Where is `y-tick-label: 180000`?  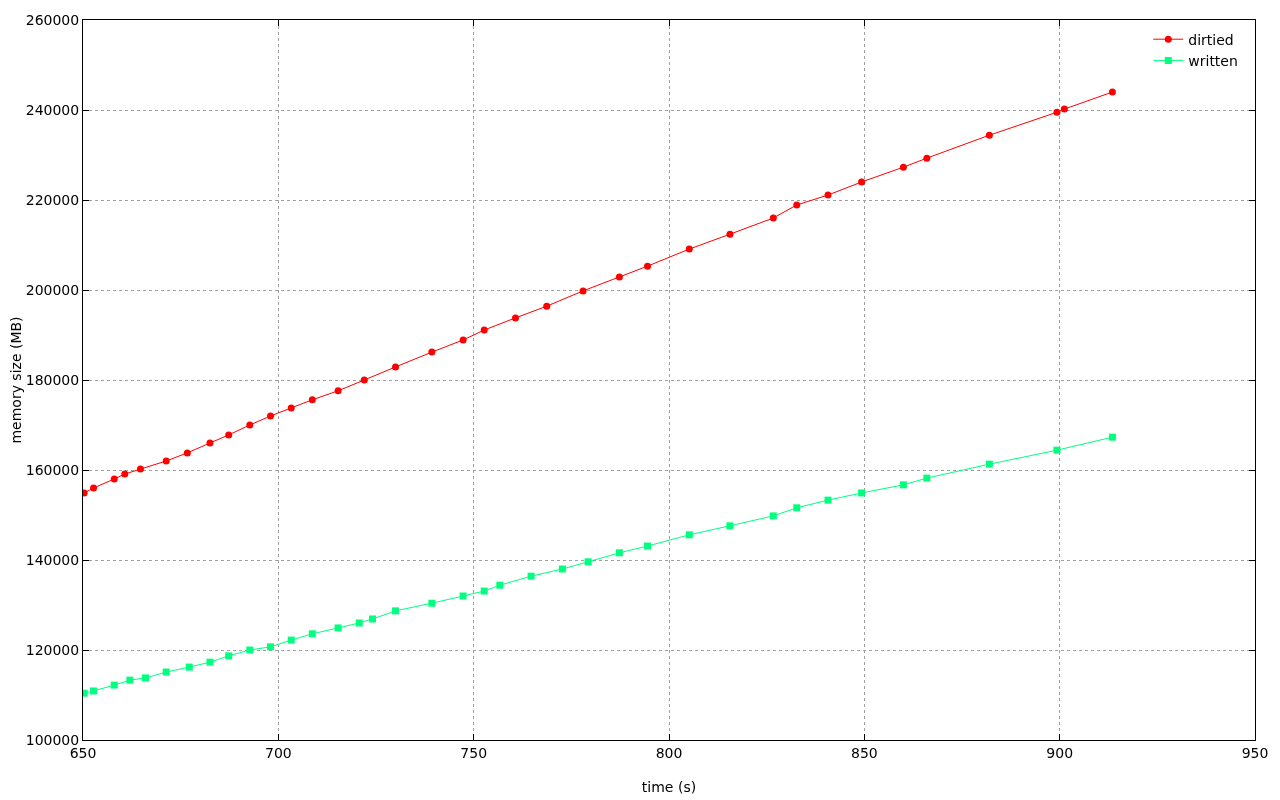 y-tick-label: 180000 is located at coordinates (52, 379).